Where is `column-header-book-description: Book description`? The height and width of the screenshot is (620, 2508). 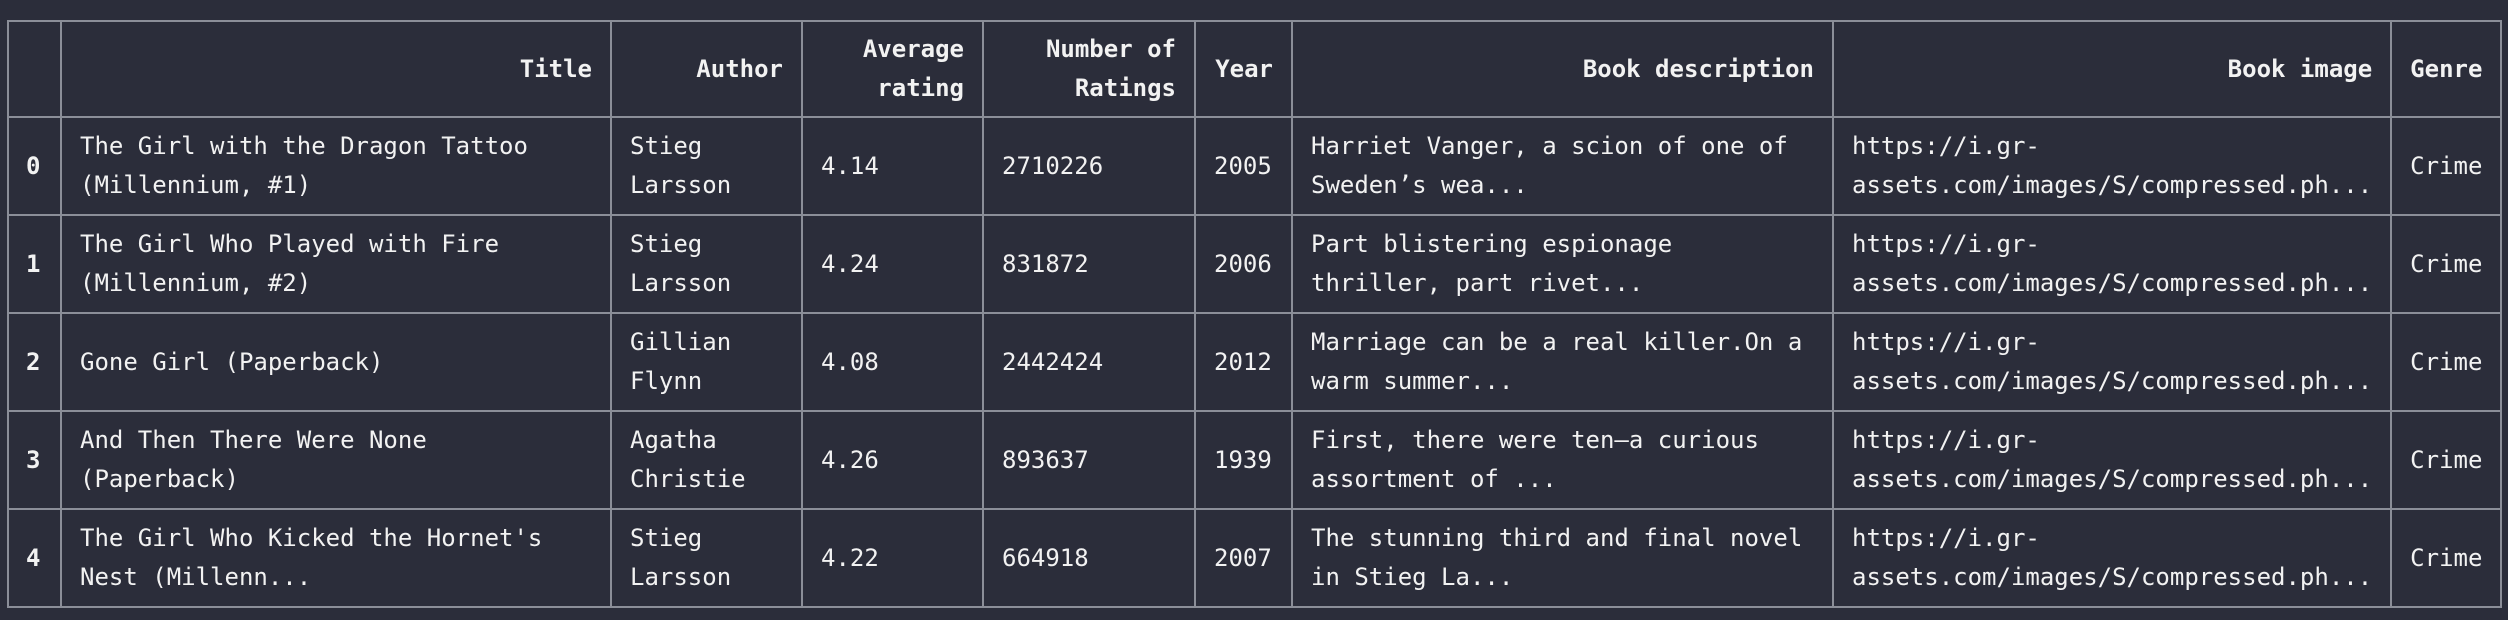 column-header-book-description: Book description is located at coordinates (1562, 69).